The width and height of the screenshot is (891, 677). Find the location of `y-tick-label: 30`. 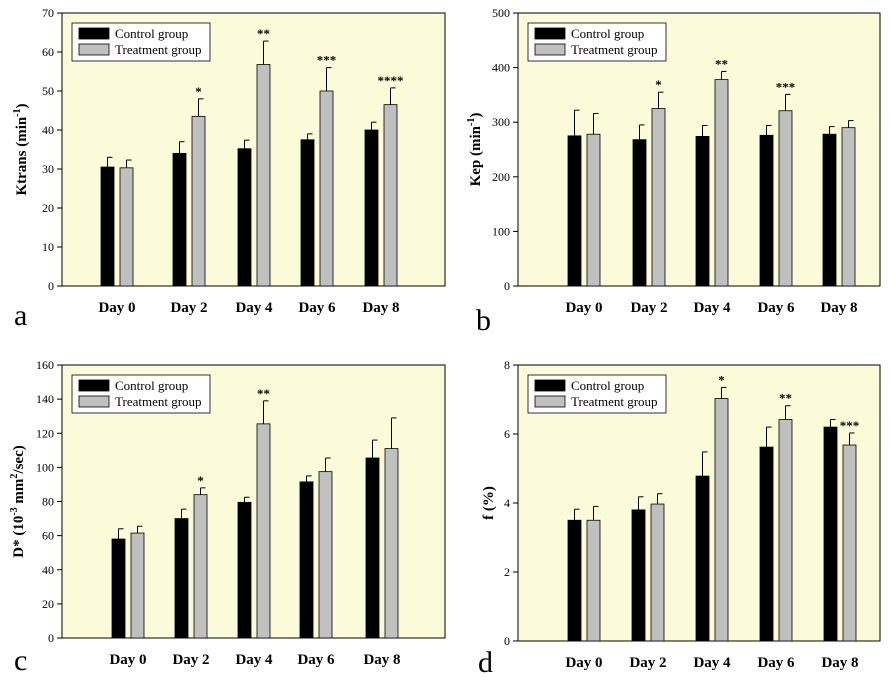

y-tick-label: 30 is located at coordinates (48, 169).